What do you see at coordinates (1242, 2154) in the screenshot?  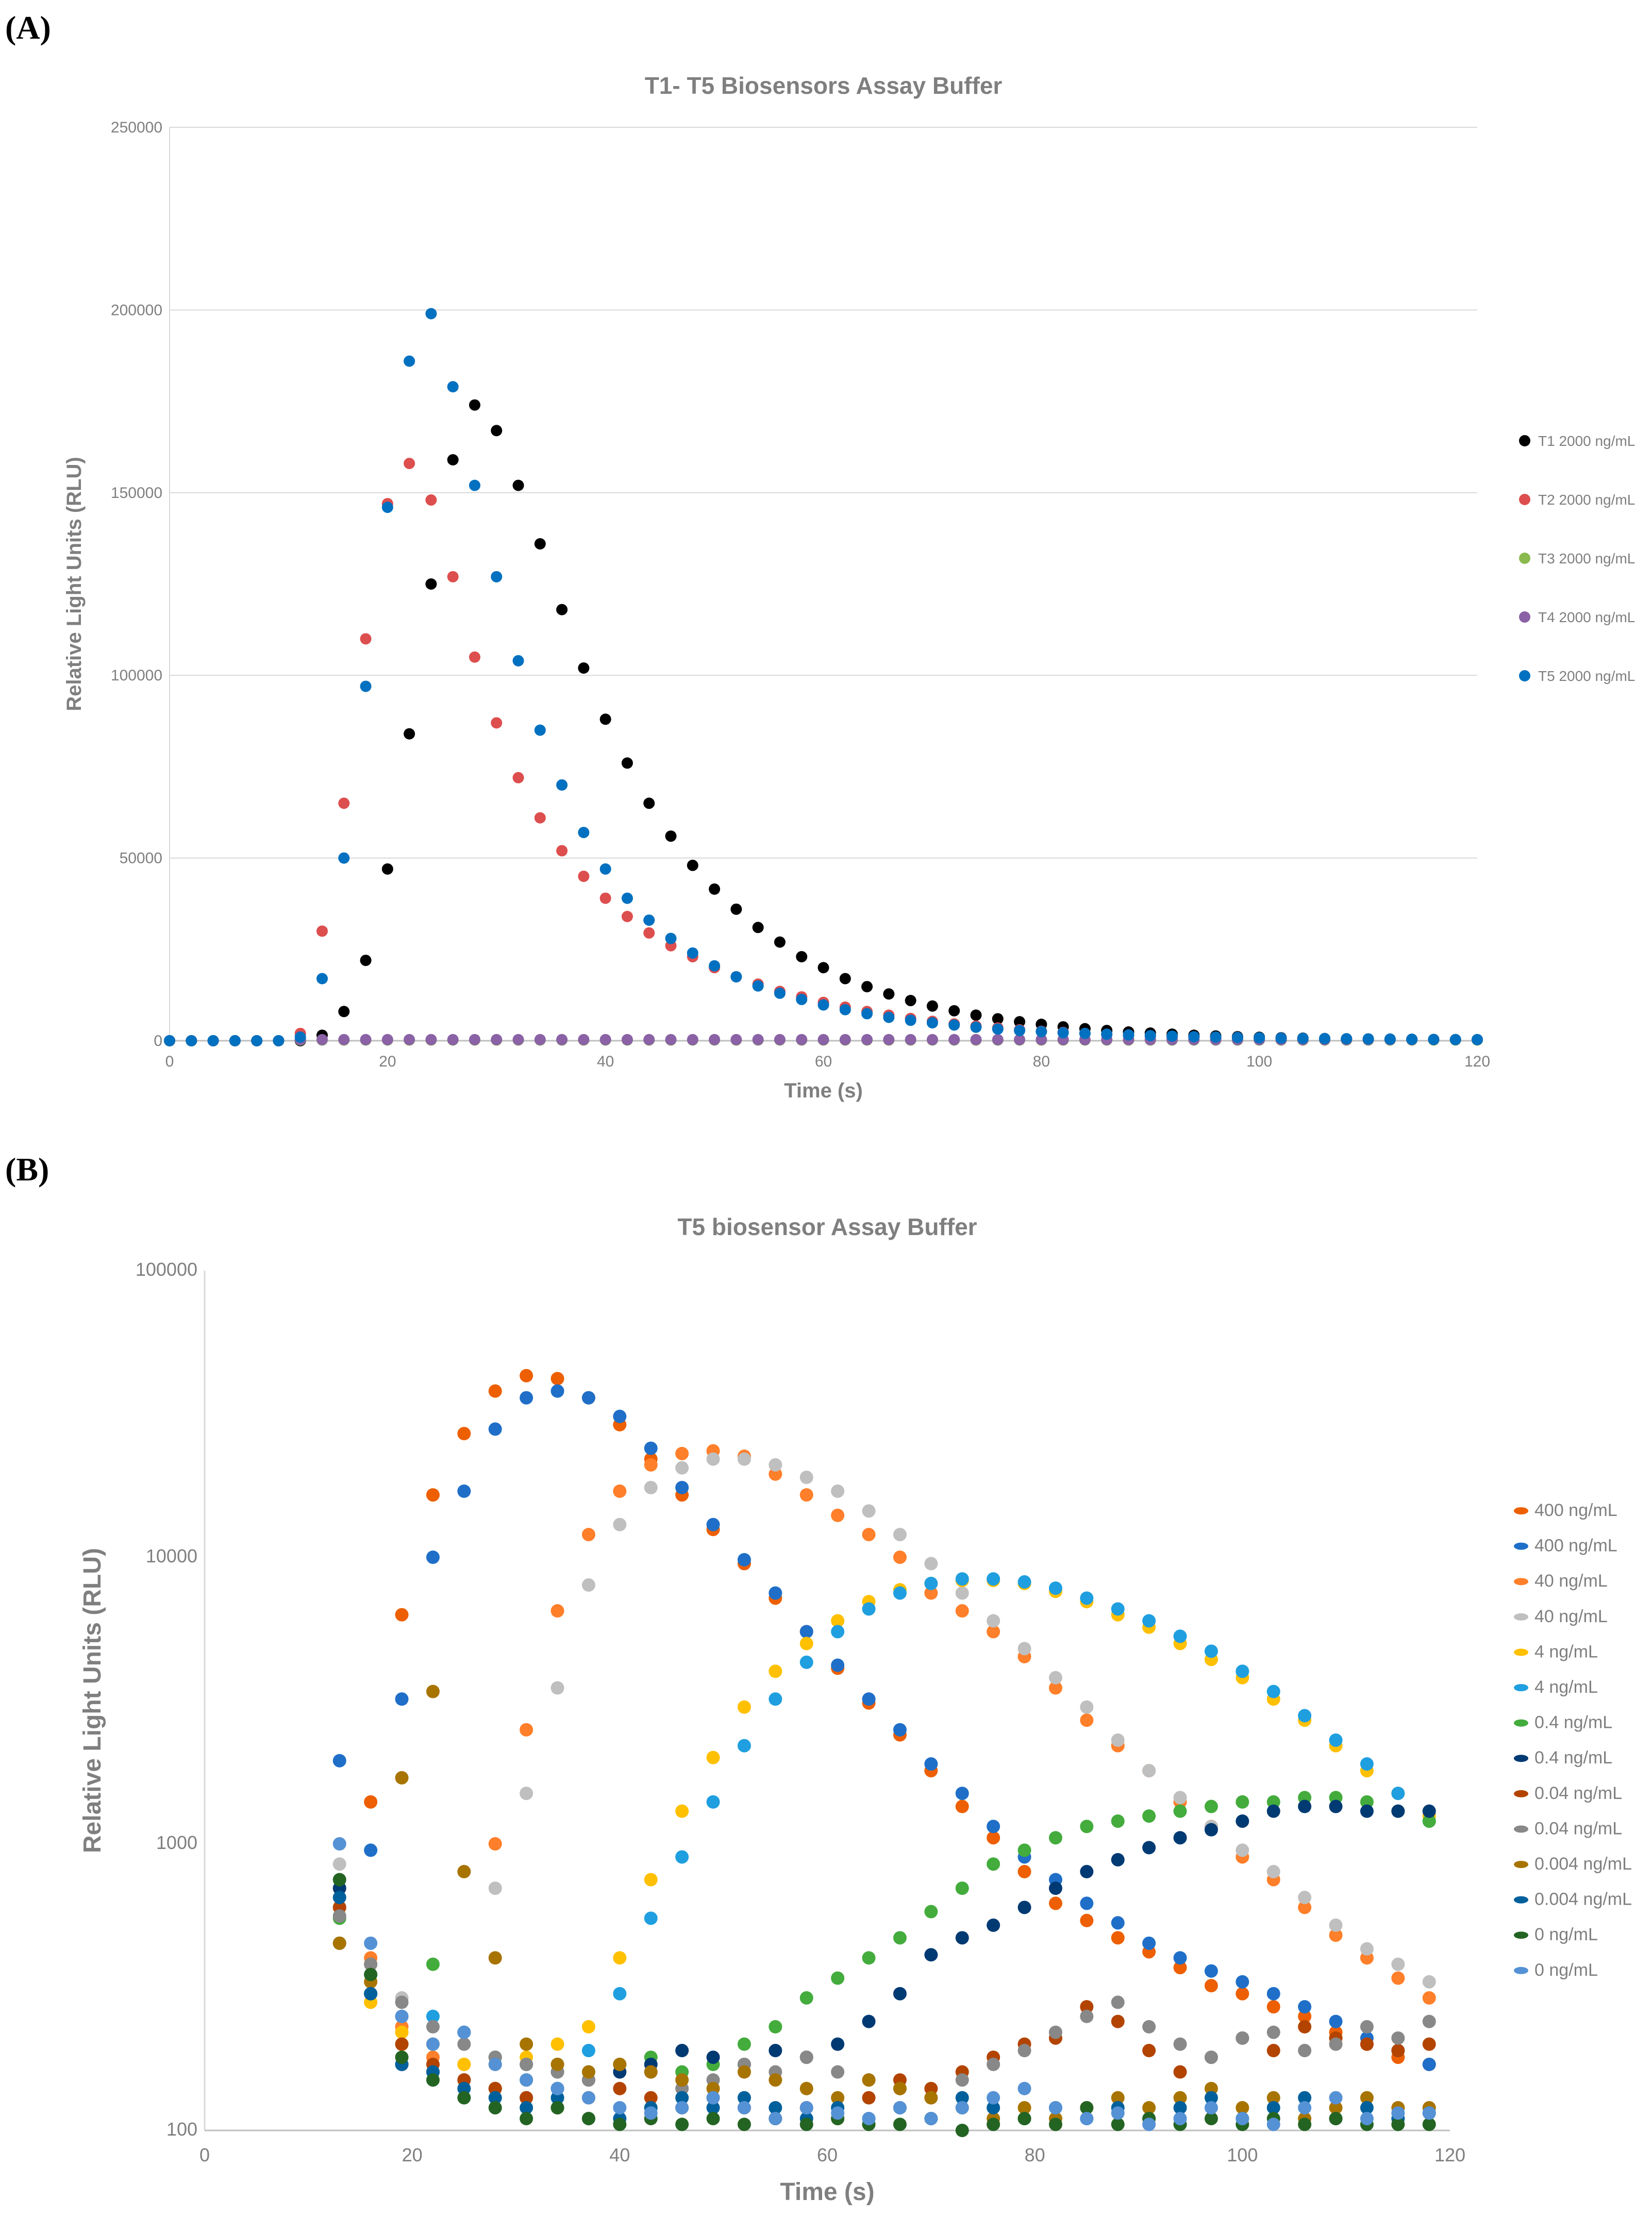 I see `x-tick-label: 100` at bounding box center [1242, 2154].